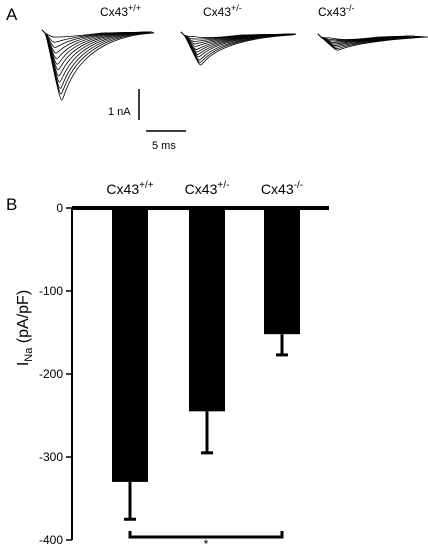 The image size is (428, 549). Describe the element at coordinates (207, 188) in the screenshot. I see `category-label-2: Cx43+/-` at that location.